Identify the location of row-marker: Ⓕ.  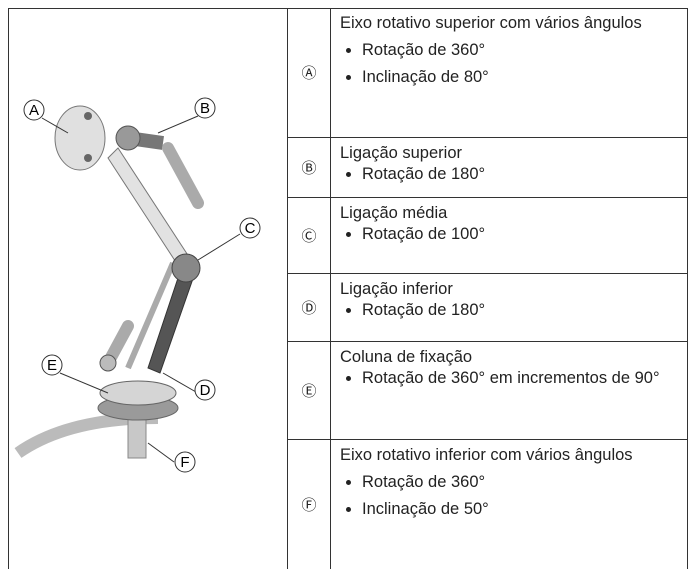
(309, 504).